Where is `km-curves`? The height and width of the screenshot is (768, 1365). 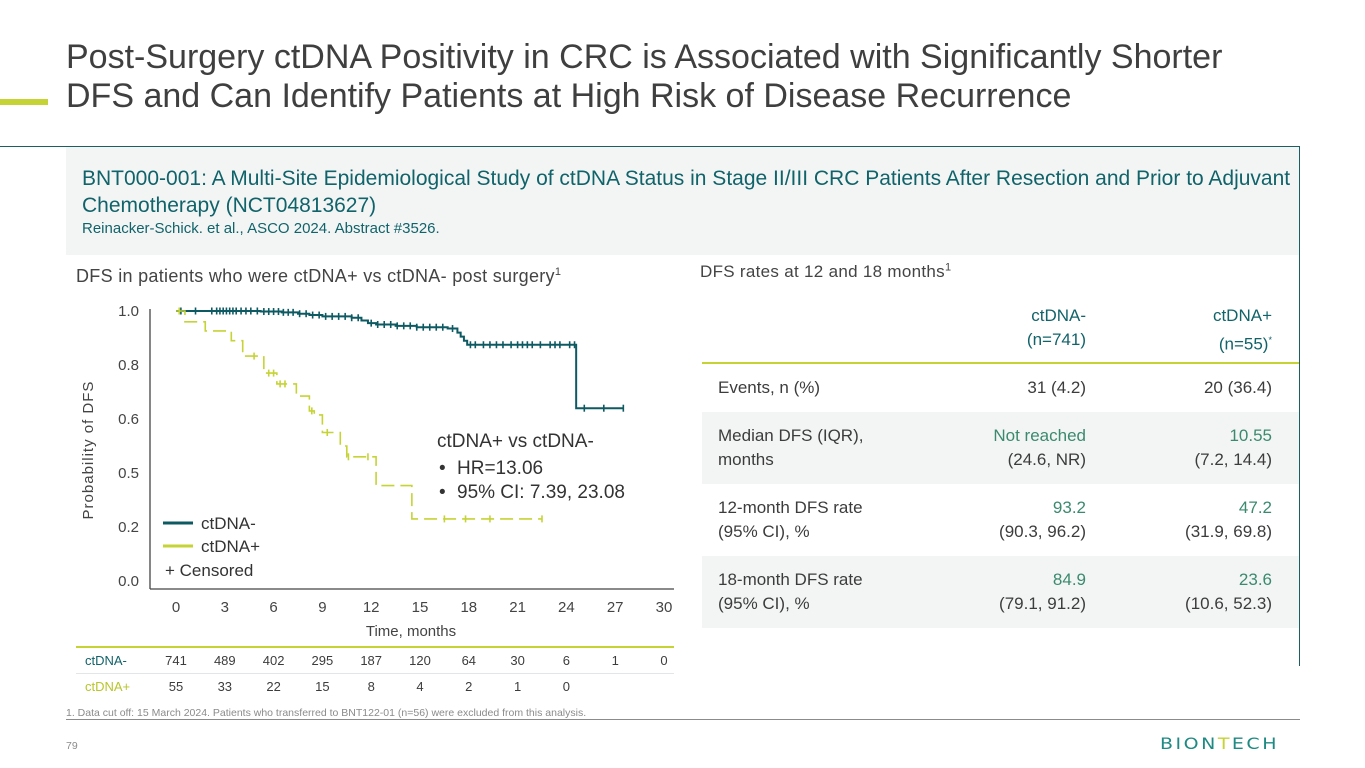 km-curves is located at coordinates (400, 415).